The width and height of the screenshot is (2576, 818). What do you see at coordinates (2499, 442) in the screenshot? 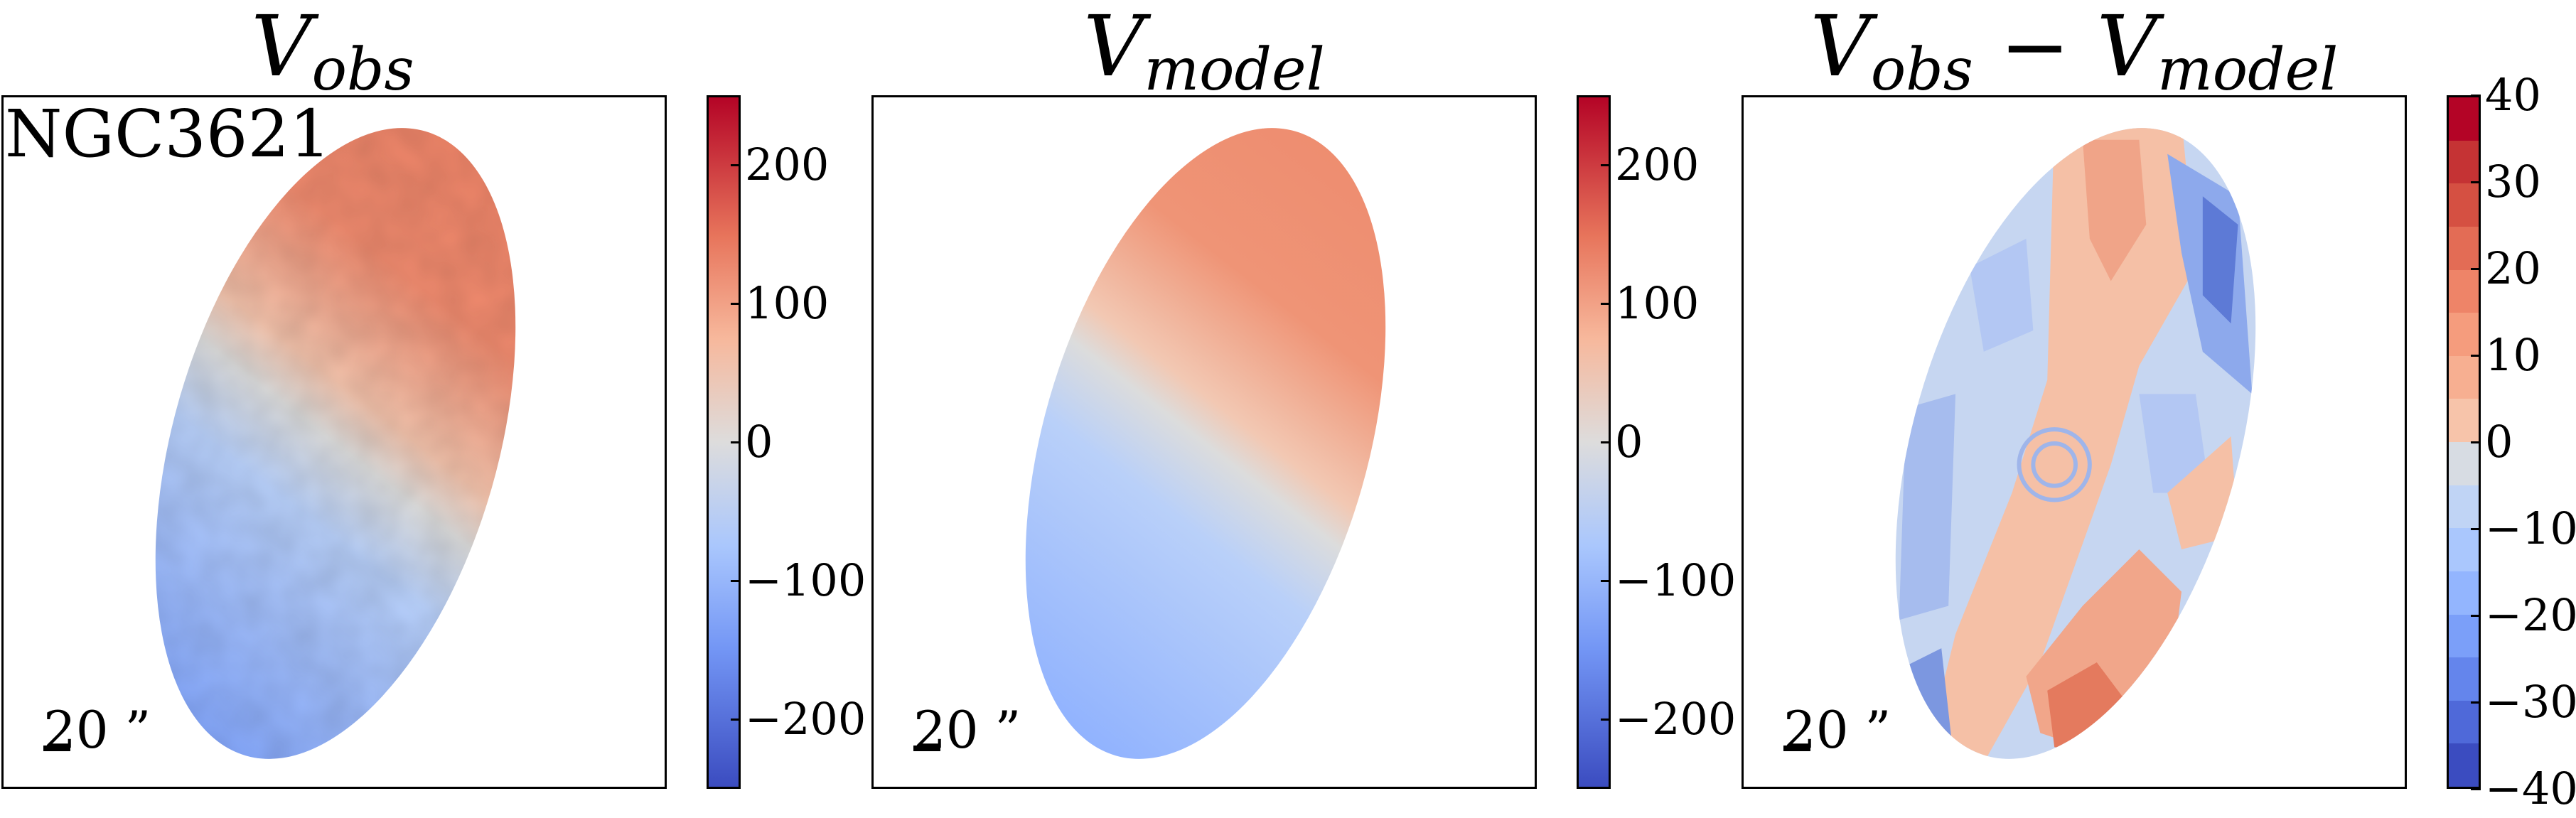
I see `colorbar-3-tick-label: 0` at bounding box center [2499, 442].